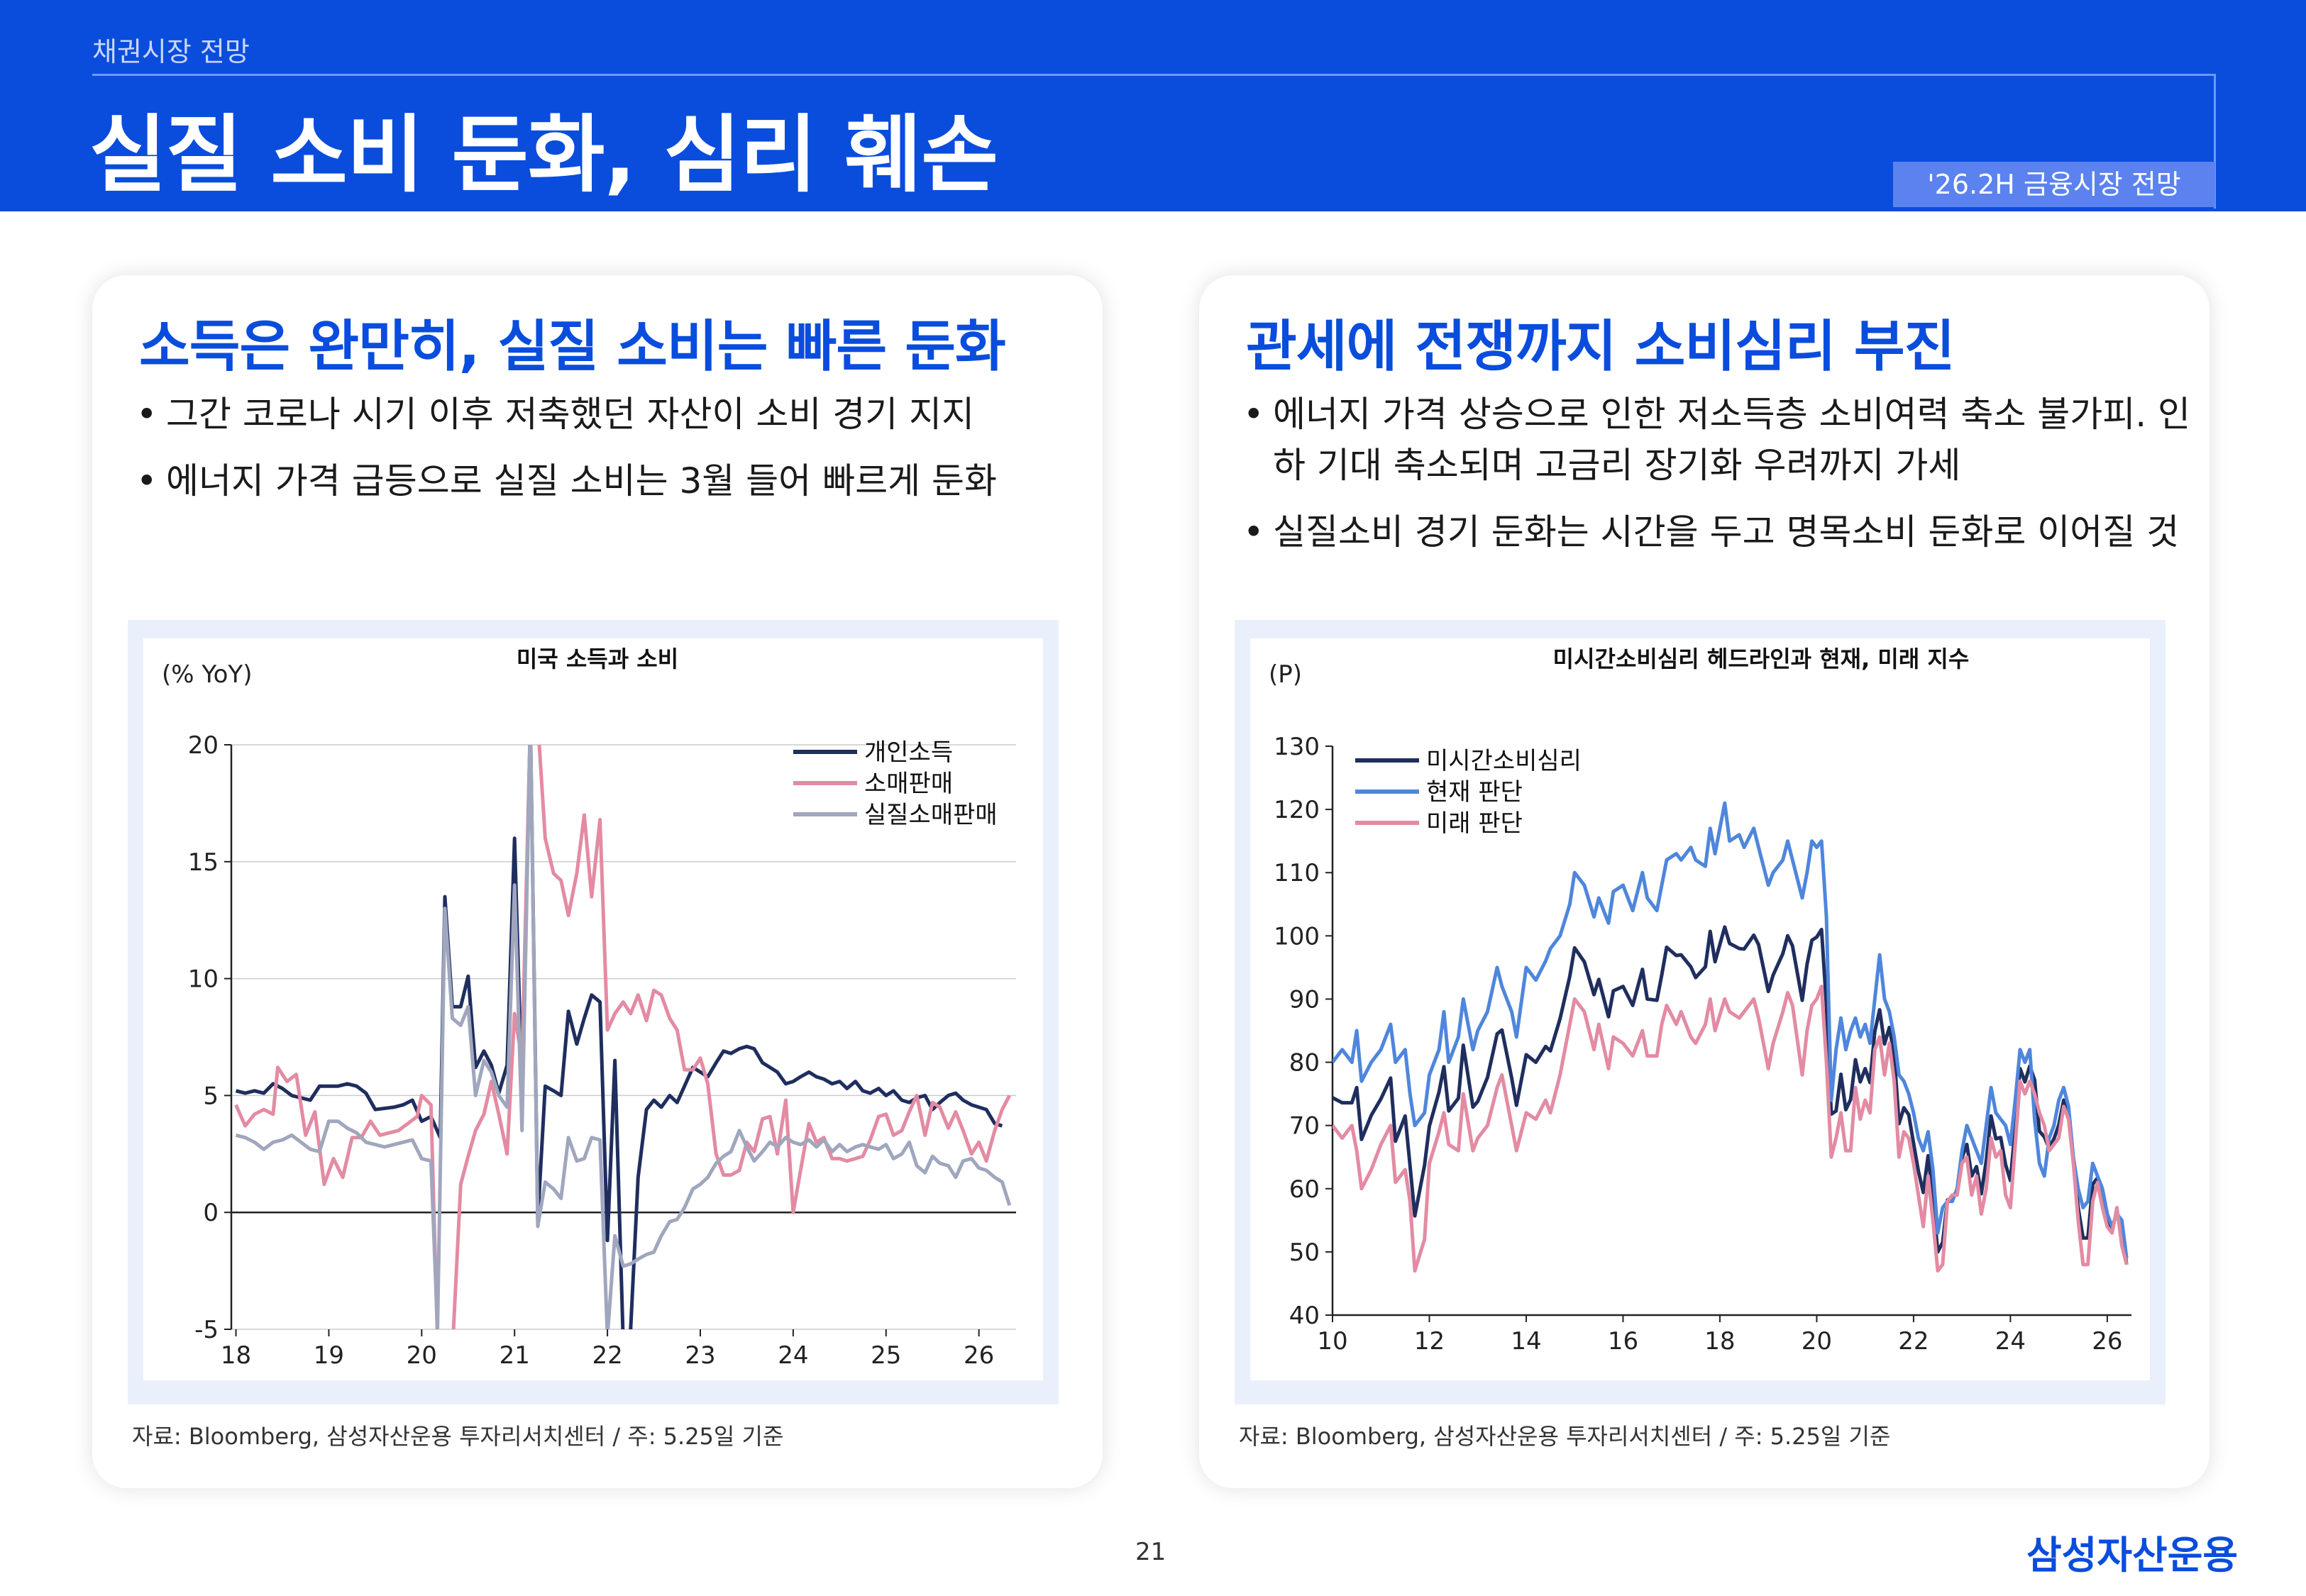  Describe the element at coordinates (206, 1330) in the screenshot. I see `y-tick-label: -5` at that location.